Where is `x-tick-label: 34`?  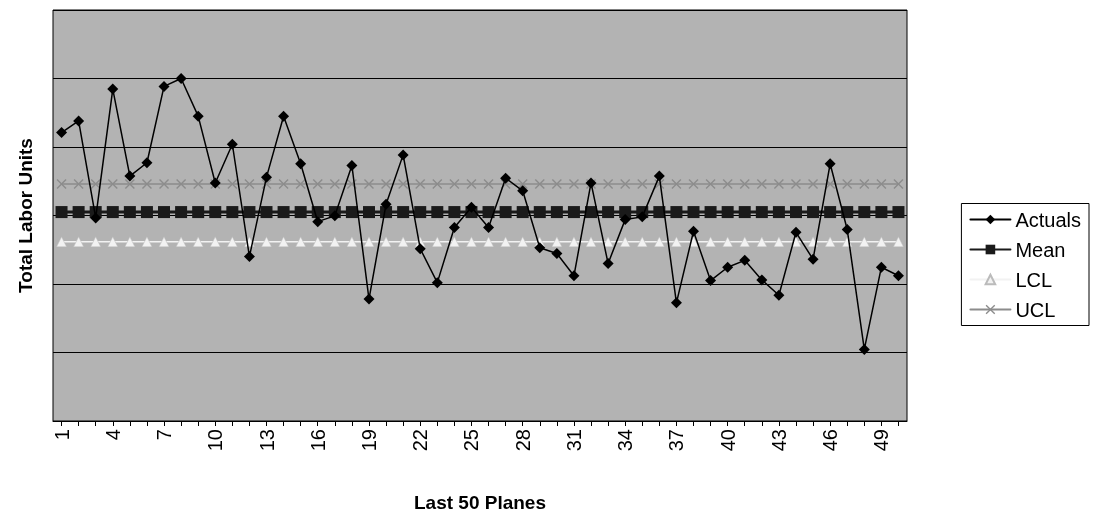 x-tick-label: 34 is located at coordinates (625, 440).